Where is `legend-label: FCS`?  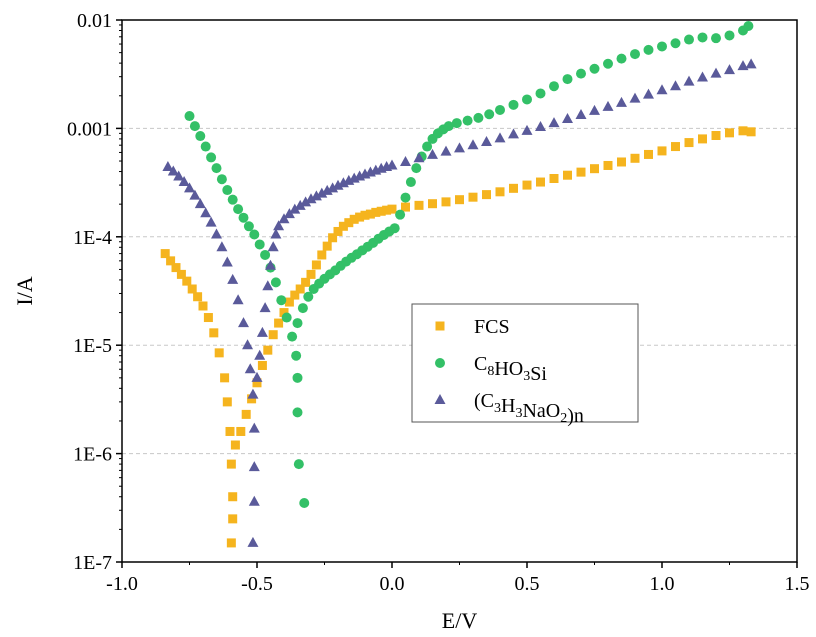
legend-label: FCS is located at coordinates (492, 327).